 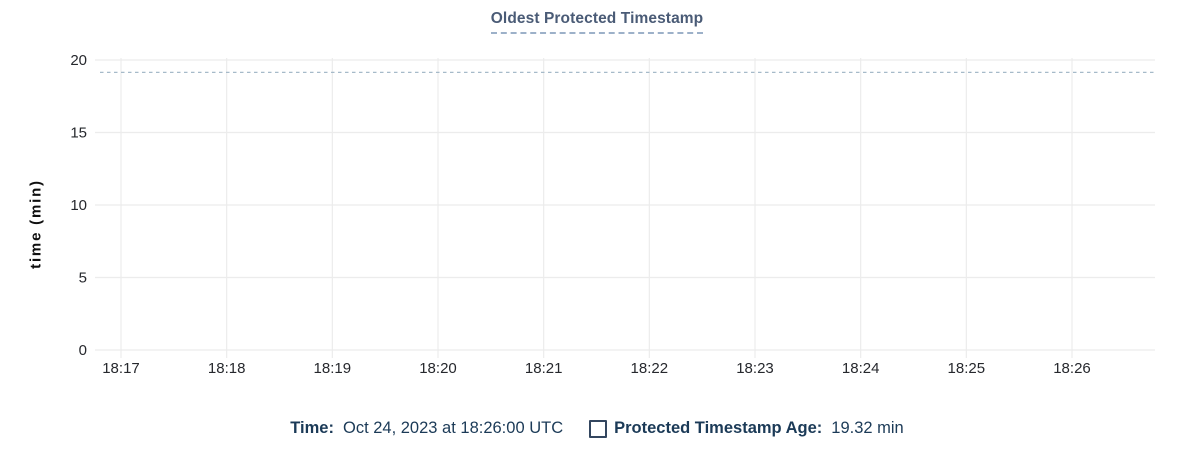 I want to click on tooltip-series-label: Protected Timestamp Age:, so click(x=718, y=428).